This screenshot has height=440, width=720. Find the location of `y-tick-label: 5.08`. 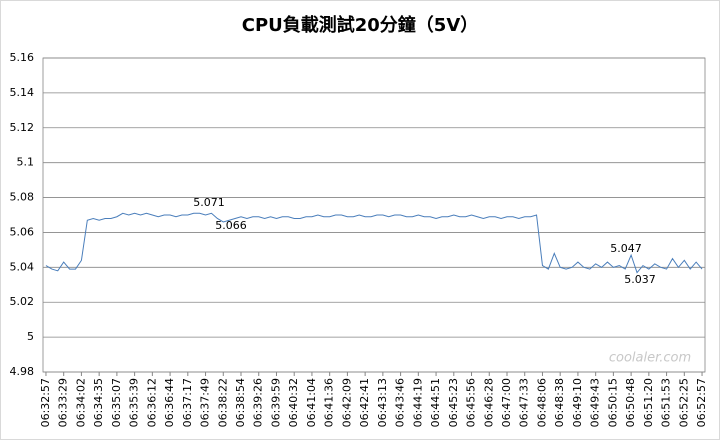

y-tick-label: 5.08 is located at coordinates (22, 197).